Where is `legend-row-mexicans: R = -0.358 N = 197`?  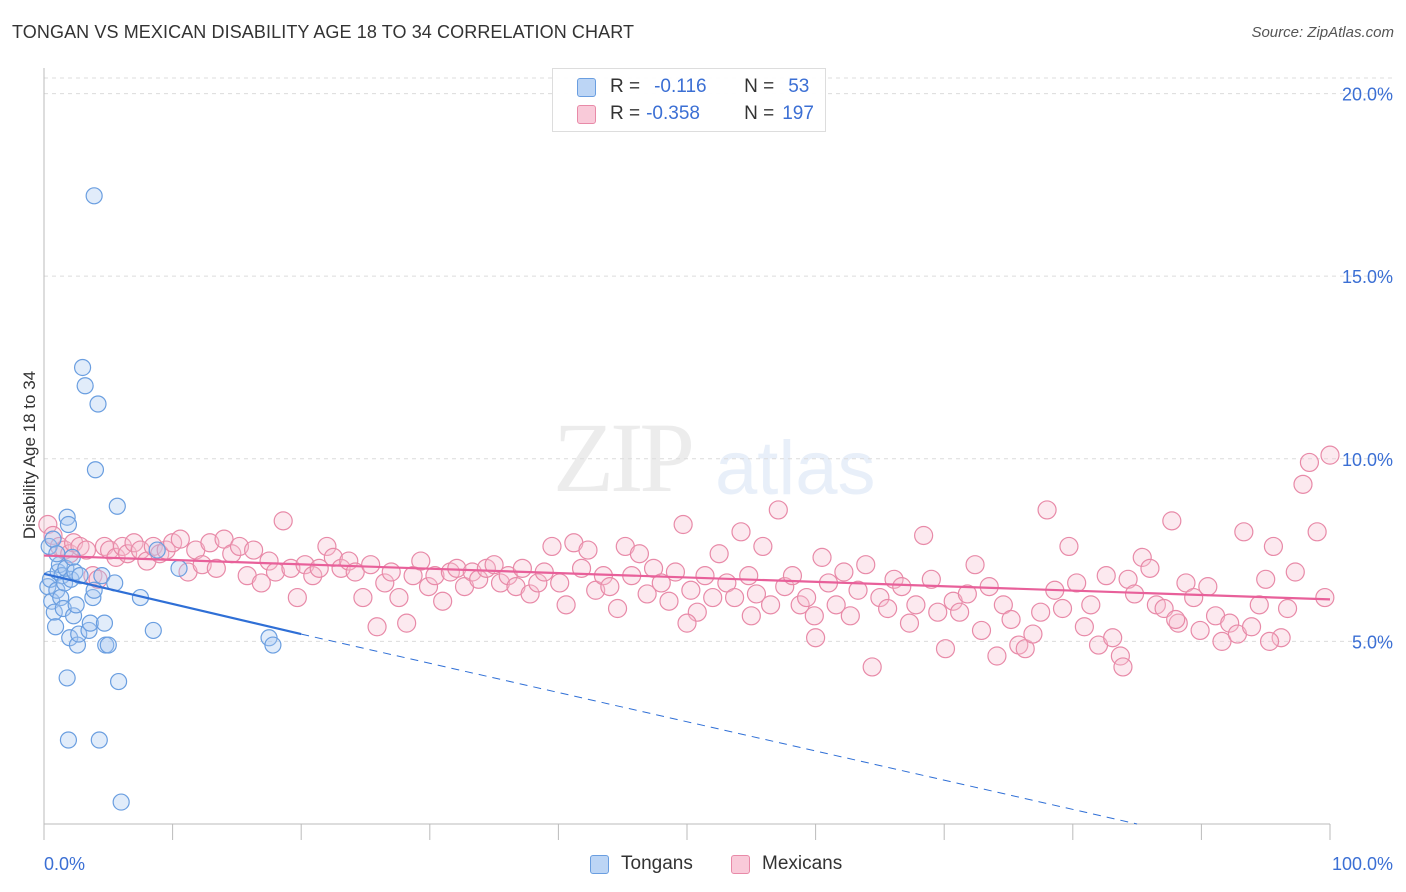
legend-row-mexicans: R = -0.358 N = 197 is located at coordinates (695, 114).